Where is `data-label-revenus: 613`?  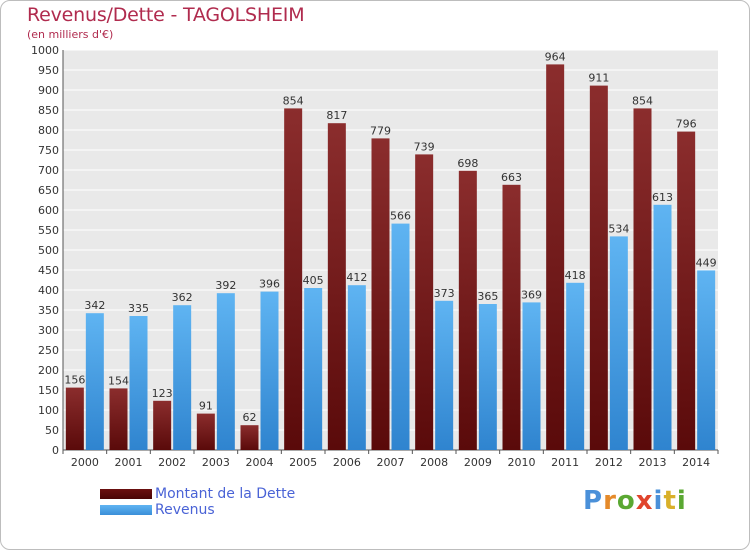 data-label-revenus: 613 is located at coordinates (662, 197).